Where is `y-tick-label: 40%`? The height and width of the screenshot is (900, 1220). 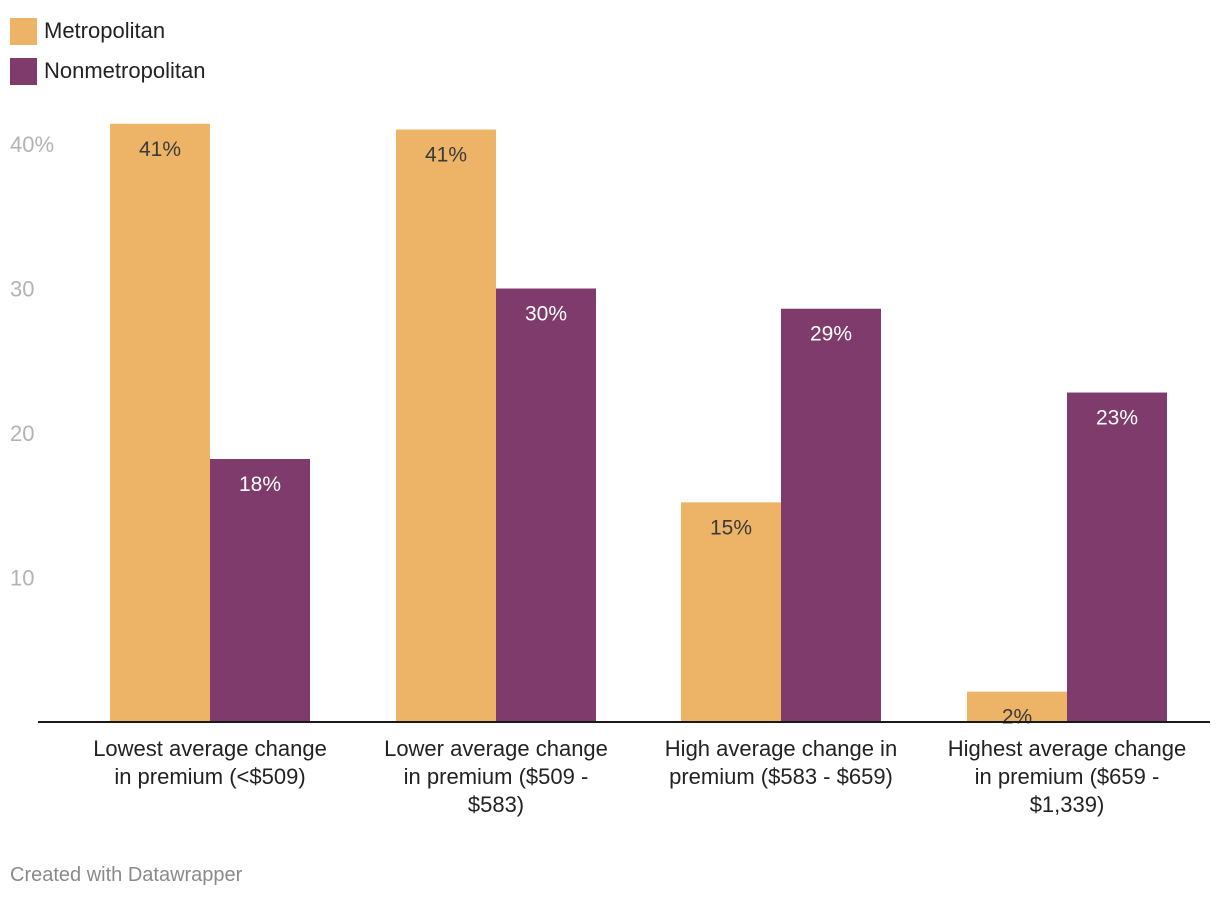
y-tick-label: 40% is located at coordinates (32, 144).